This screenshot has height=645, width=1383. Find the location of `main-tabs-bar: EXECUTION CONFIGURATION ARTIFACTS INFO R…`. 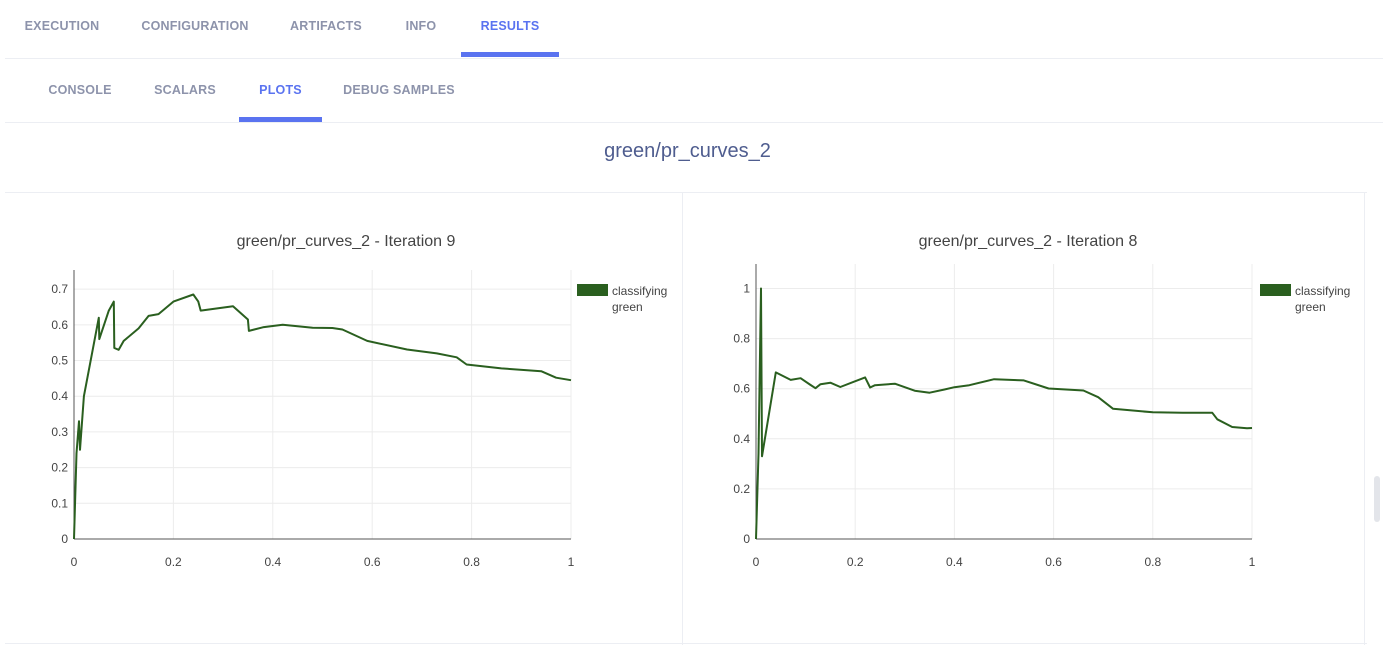

main-tabs-bar: EXECUTION CONFIGURATION ARTIFACTS INFO R… is located at coordinates (694, 29).